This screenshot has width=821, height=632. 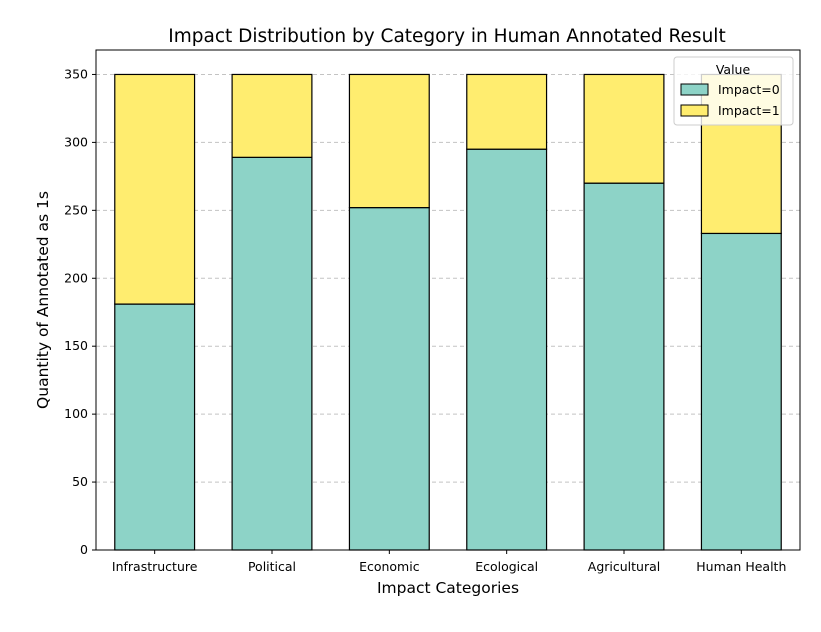 What do you see at coordinates (749, 89) in the screenshot?
I see `legend-label-impact-0: Impact=0` at bounding box center [749, 89].